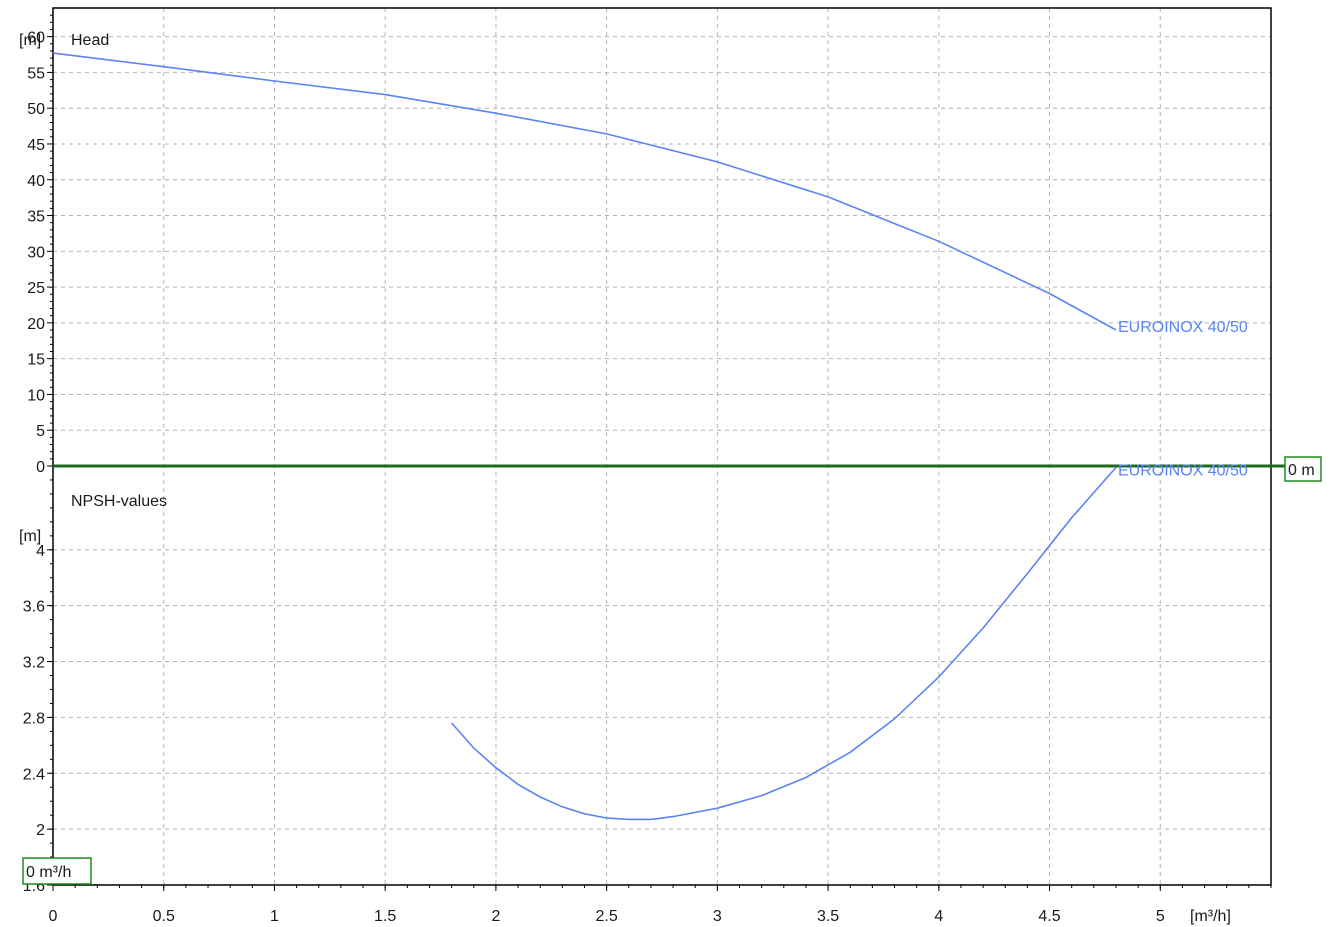 This screenshot has width=1331, height=927. What do you see at coordinates (34, 718) in the screenshot?
I see `npsh-y-tick-label: 2.8` at bounding box center [34, 718].